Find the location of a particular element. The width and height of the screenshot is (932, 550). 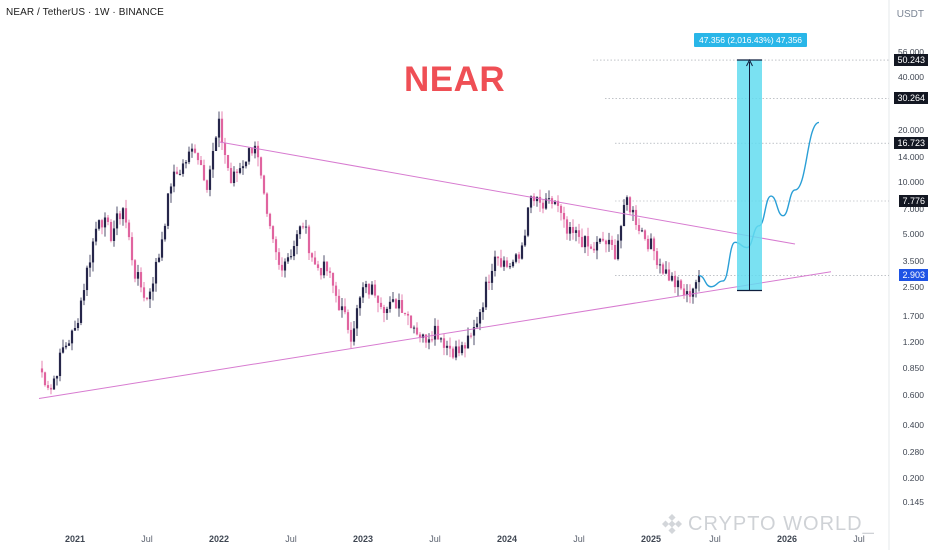

x-tick-label: 2023 is located at coordinates (363, 539).